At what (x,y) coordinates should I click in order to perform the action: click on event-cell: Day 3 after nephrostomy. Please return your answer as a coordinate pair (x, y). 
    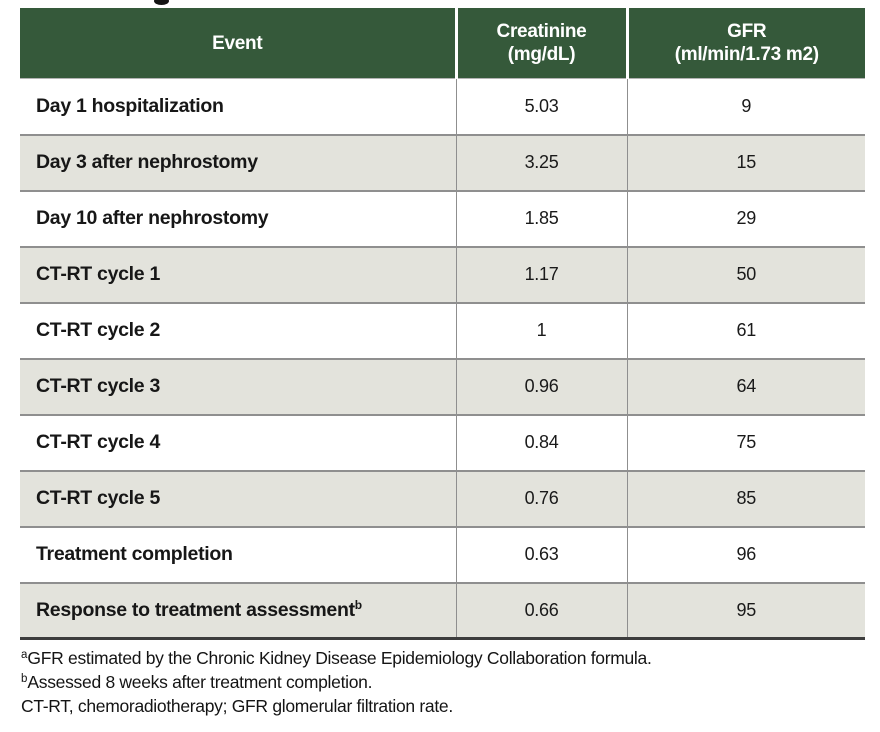
    Looking at the image, I should click on (147, 162).